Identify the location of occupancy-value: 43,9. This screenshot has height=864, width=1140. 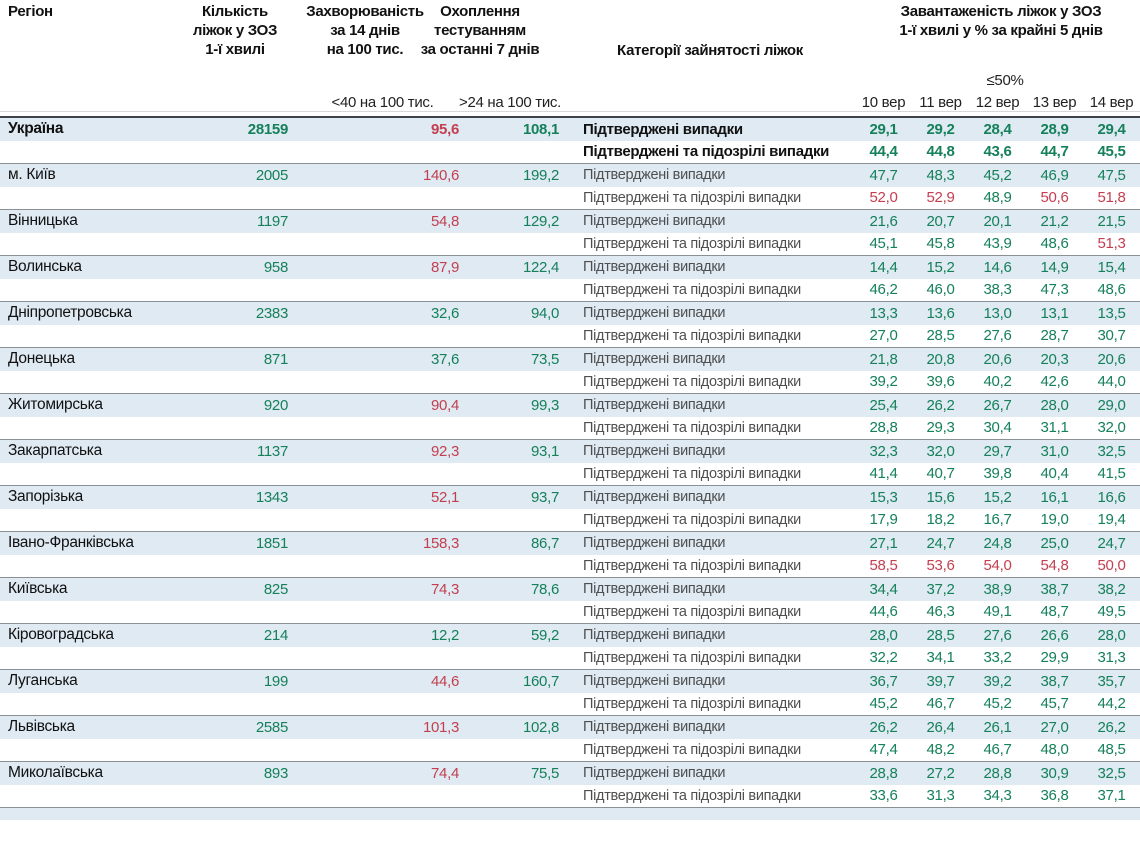
(997, 244).